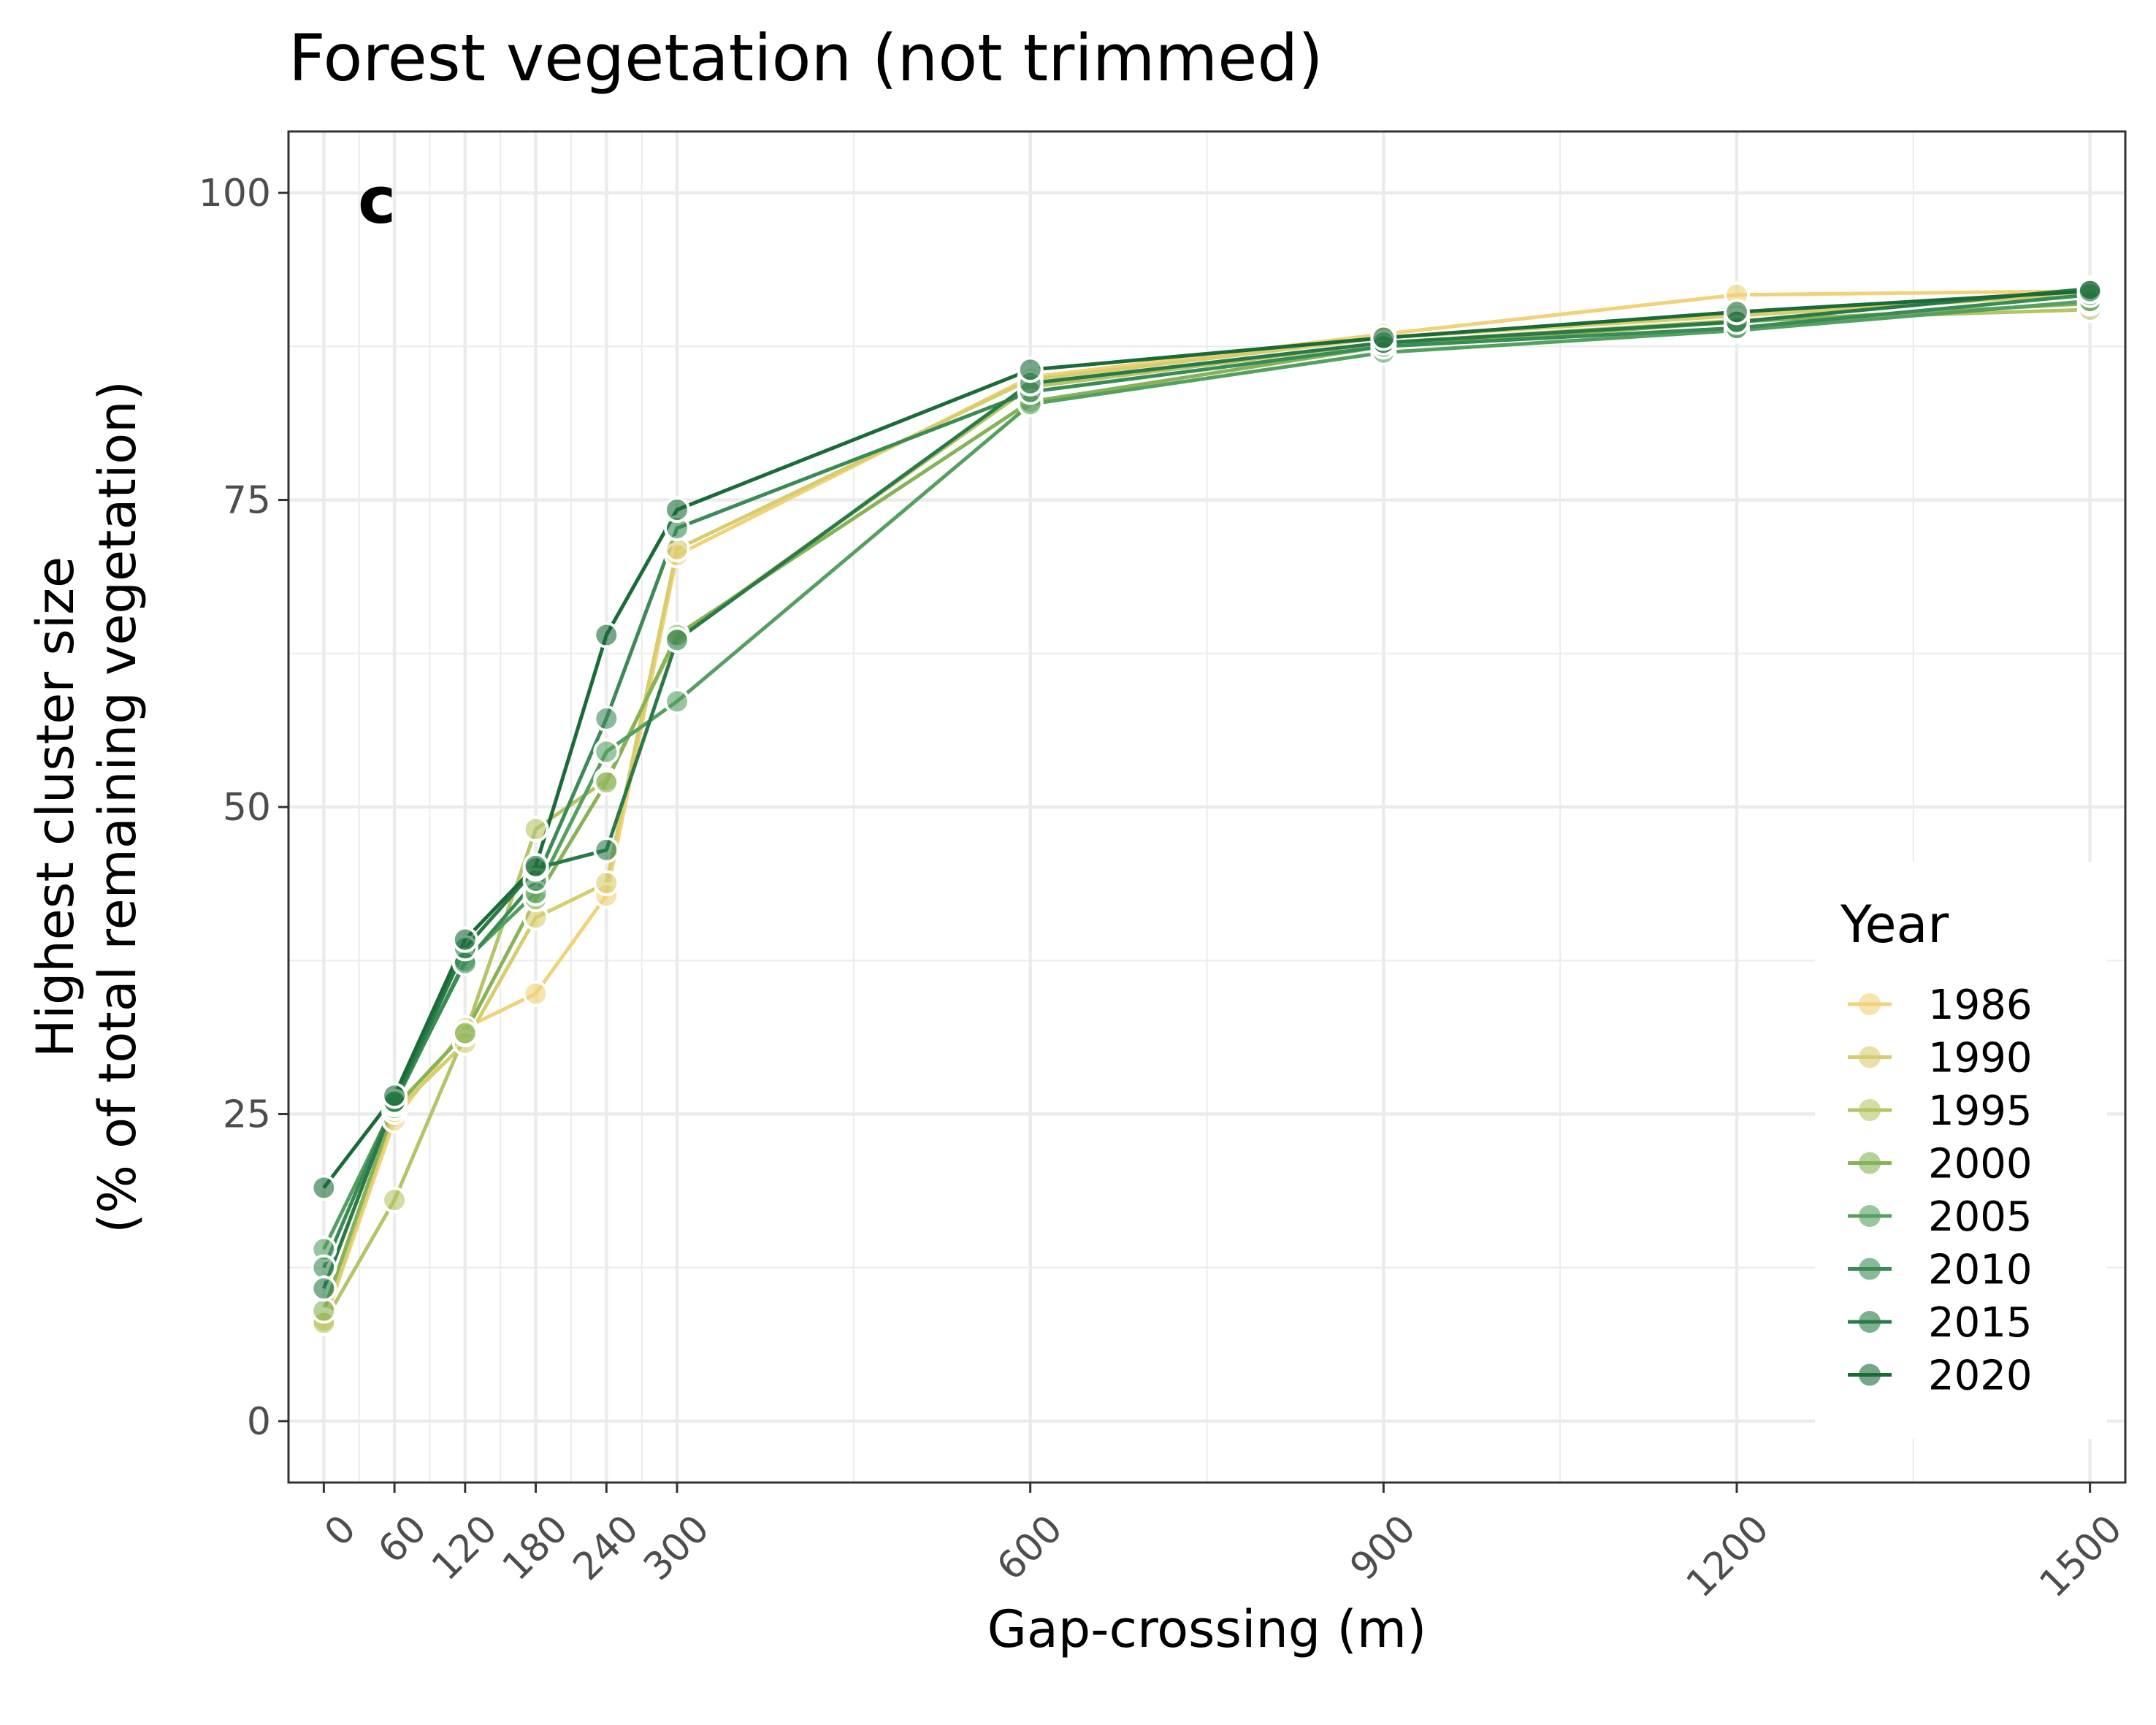 This screenshot has height=1725, width=2156. What do you see at coordinates (465, 1548) in the screenshot?
I see `x-tick-label: 120` at bounding box center [465, 1548].